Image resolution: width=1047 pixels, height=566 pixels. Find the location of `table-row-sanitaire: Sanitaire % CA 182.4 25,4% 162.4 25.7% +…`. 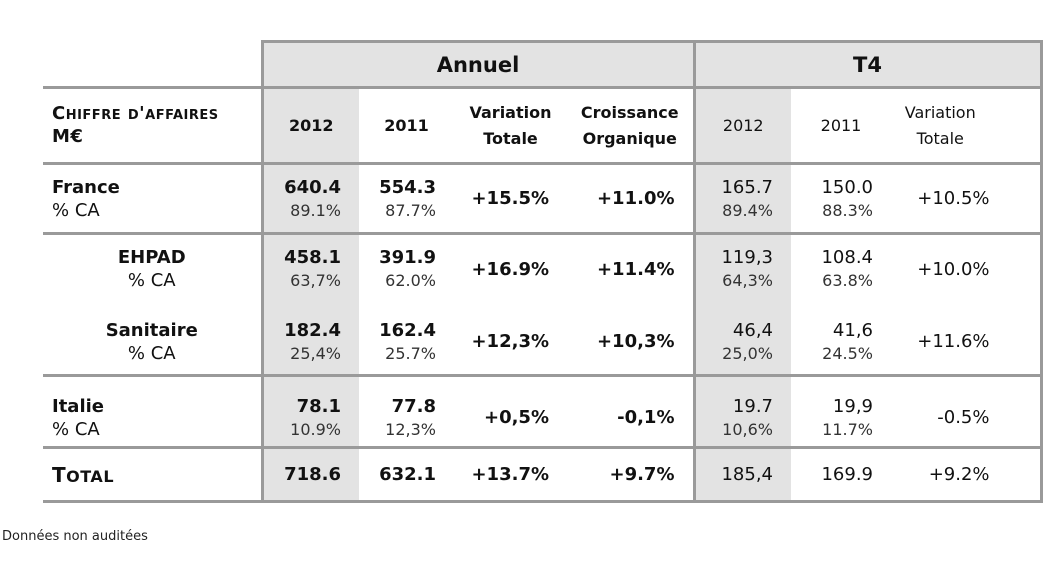

table-row-sanitaire: Sanitaire % CA 182.4 25,4% 162.4 25.7% +… is located at coordinates (543, 339).